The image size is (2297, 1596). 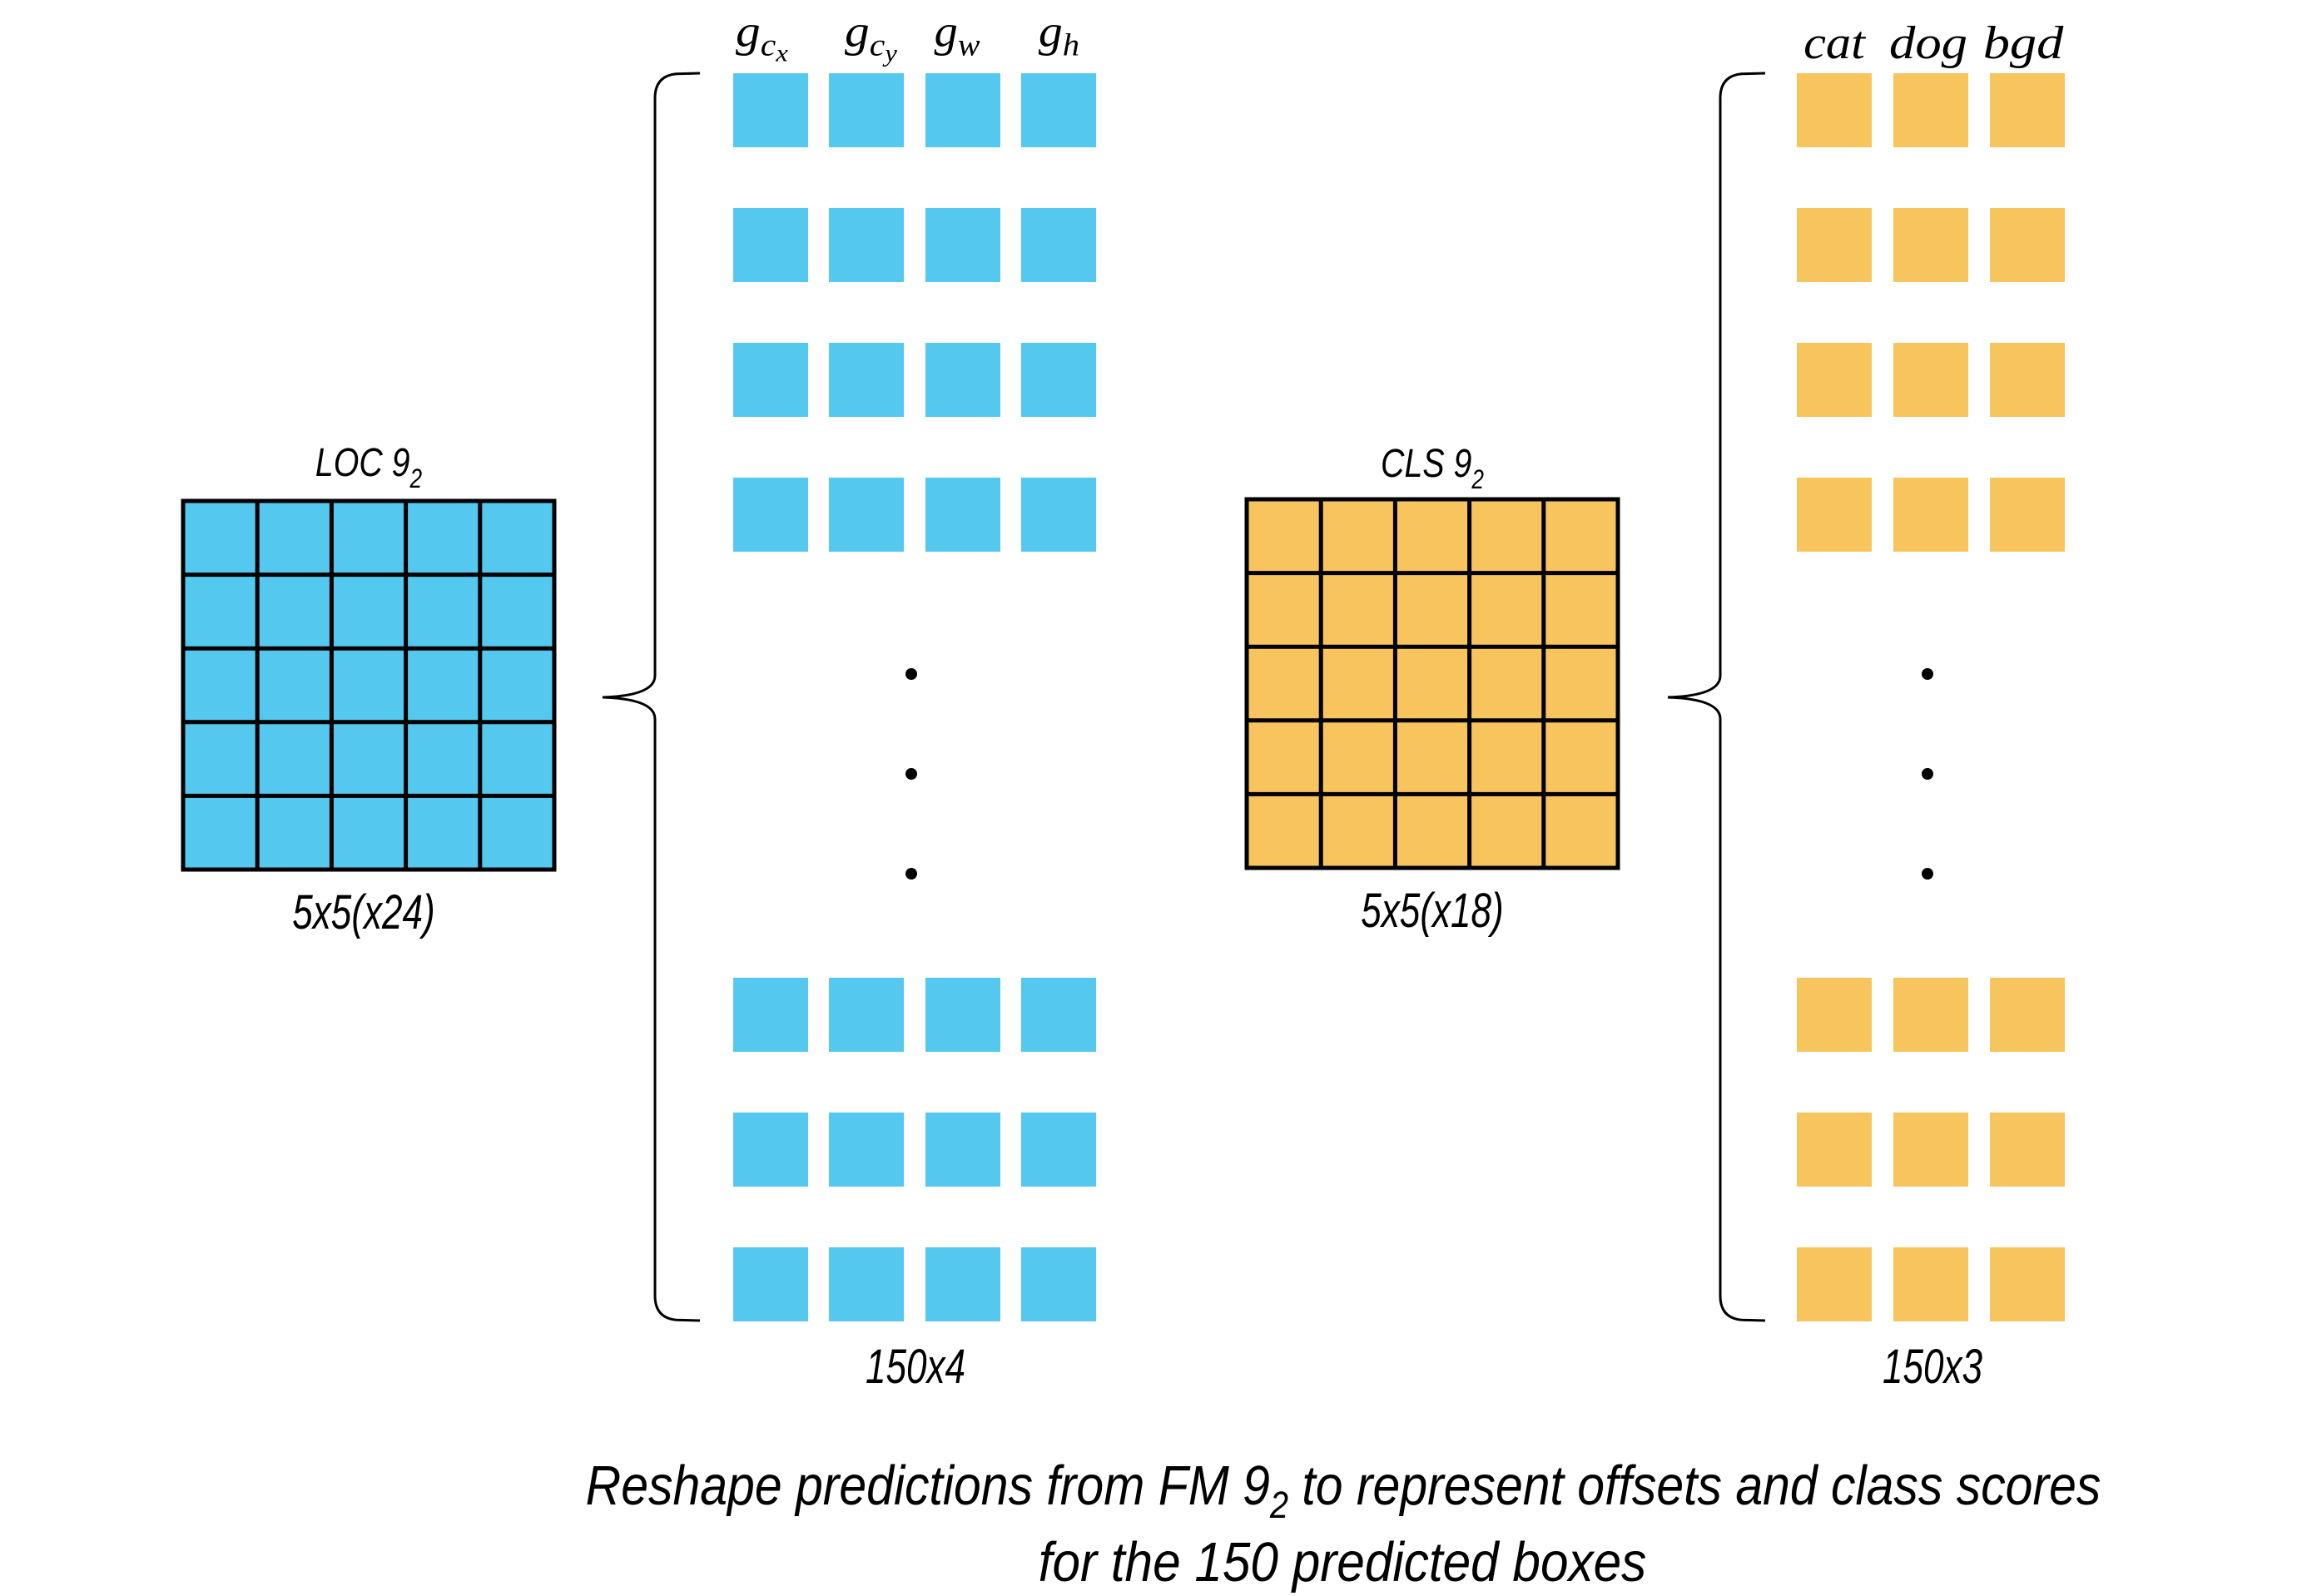 What do you see at coordinates (1928, 42) in the screenshot?
I see `svg-text: dog` at bounding box center [1928, 42].